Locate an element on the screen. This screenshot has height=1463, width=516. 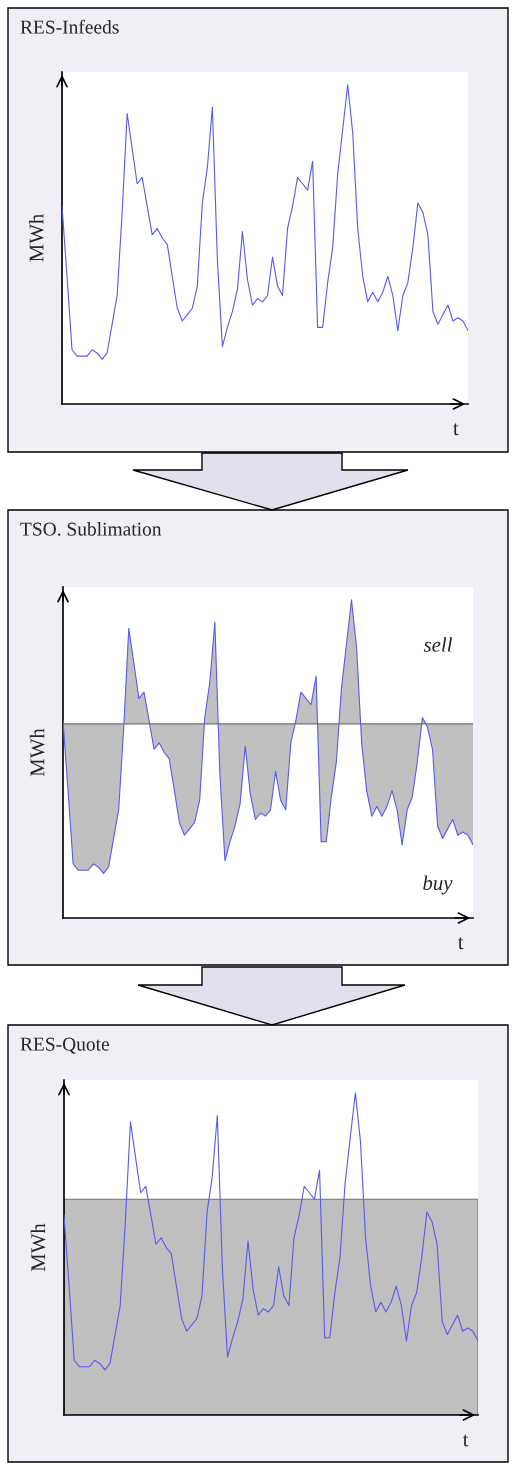
annotation: sell is located at coordinates (438, 644).